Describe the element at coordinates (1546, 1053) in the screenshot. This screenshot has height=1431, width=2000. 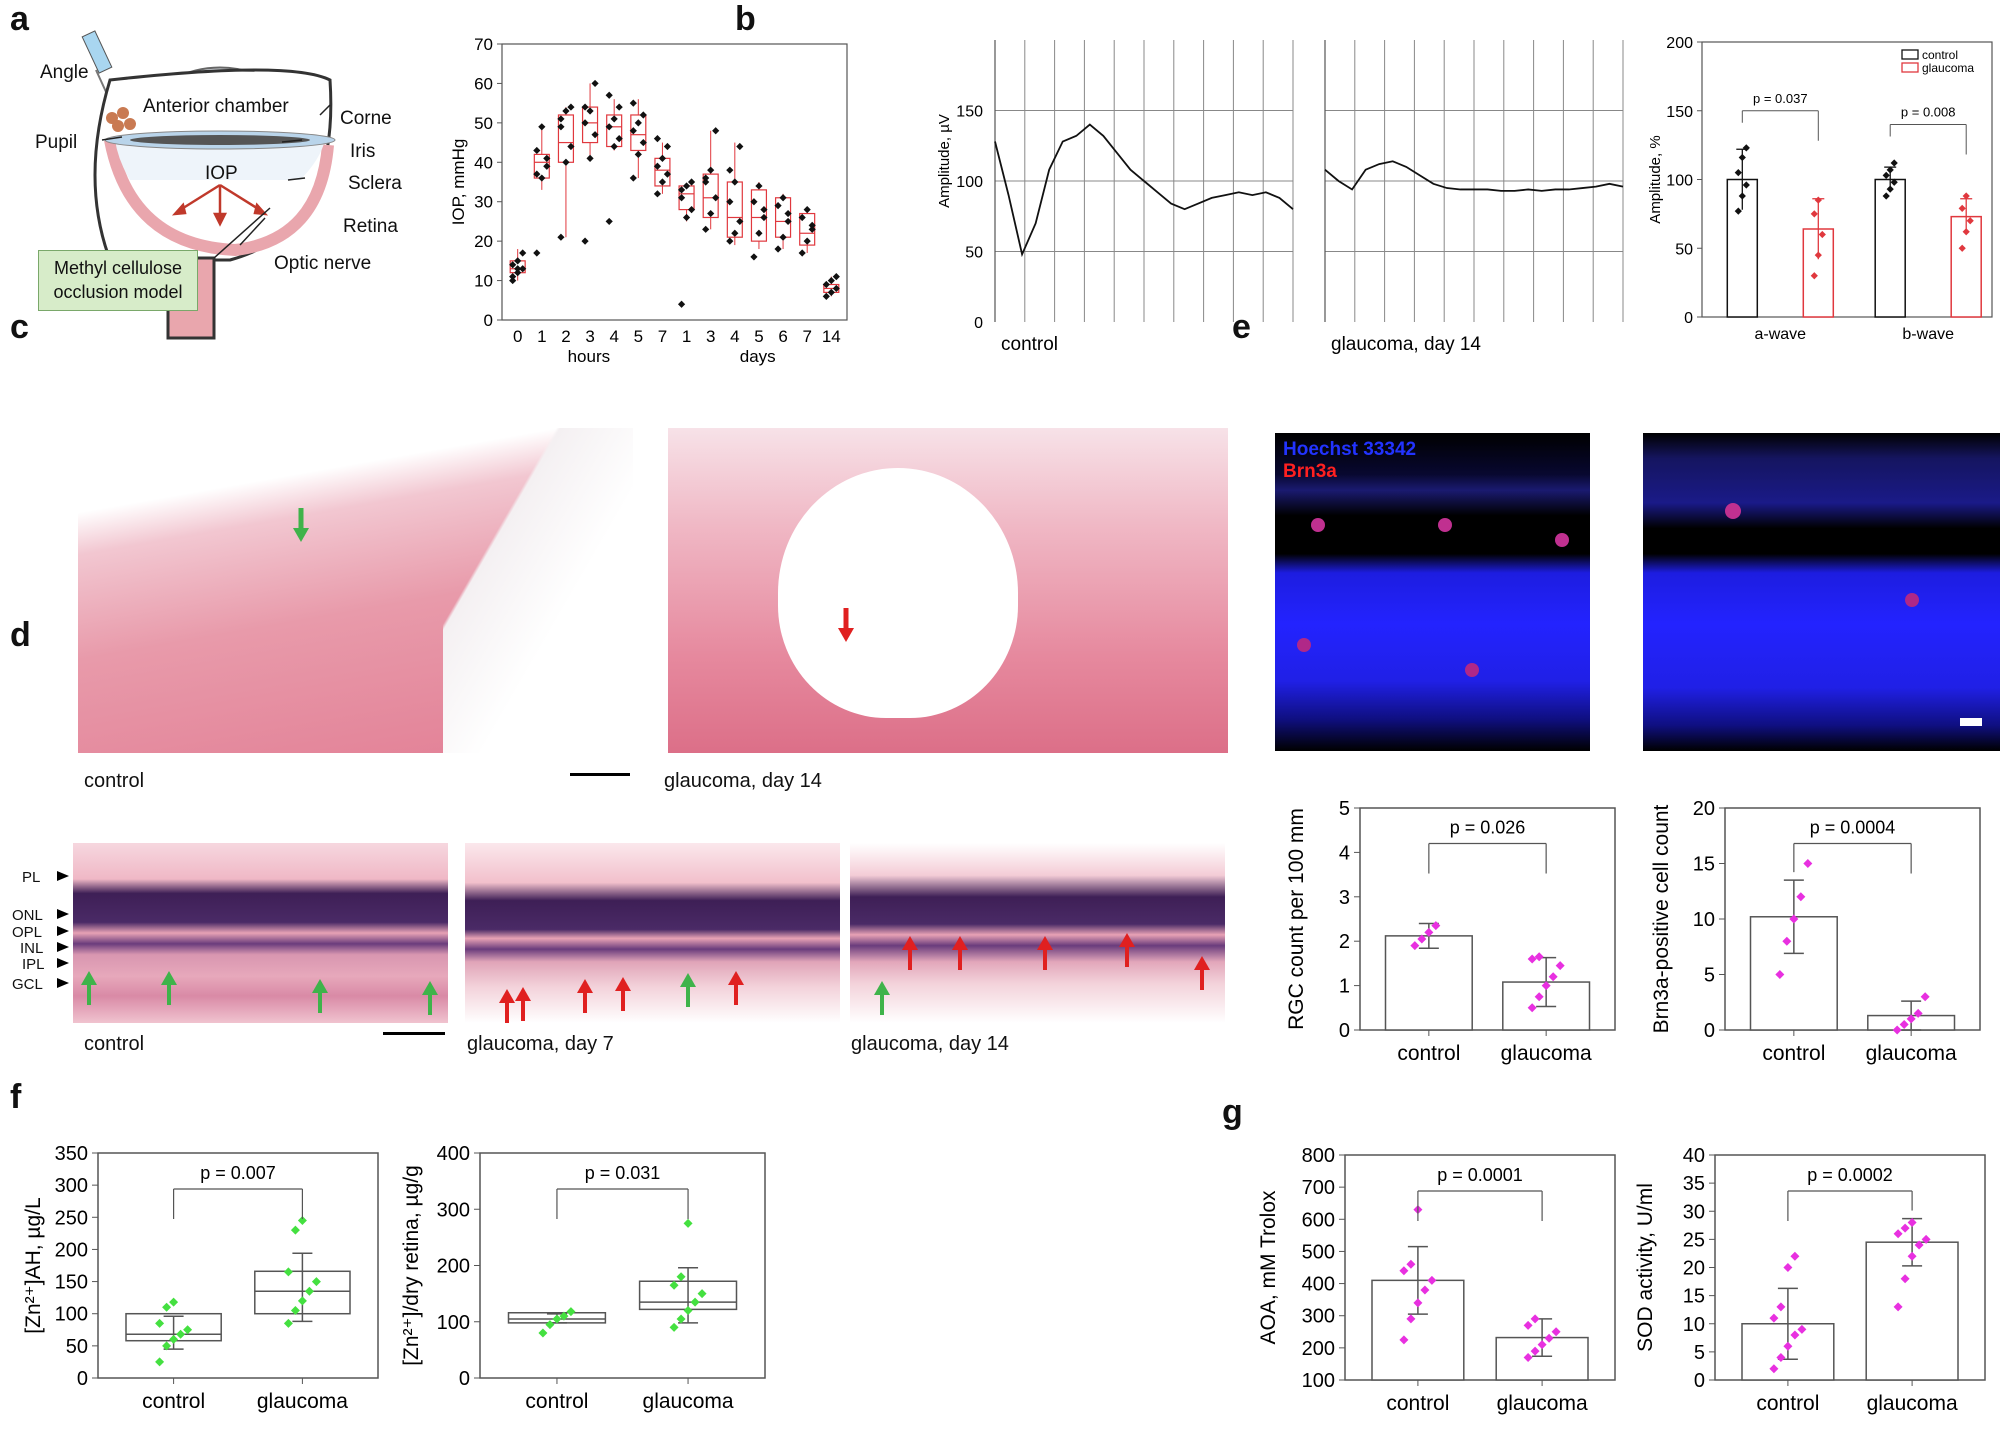
I see `x-tick-label: glaucoma` at that location.